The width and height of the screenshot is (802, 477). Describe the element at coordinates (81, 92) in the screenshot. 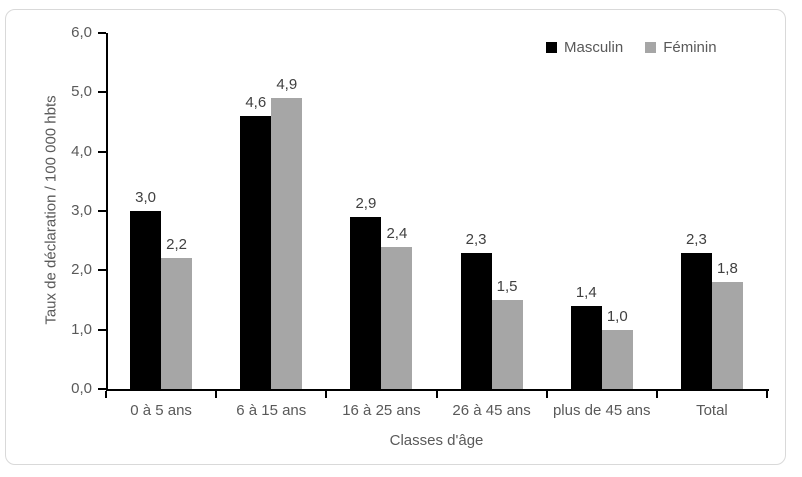

I see `y-tick-label: 5,0` at that location.